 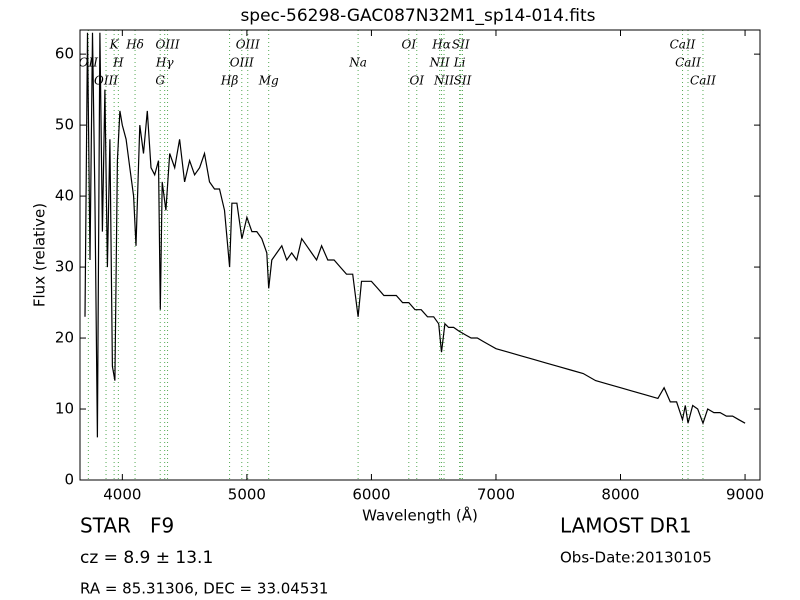 What do you see at coordinates (371, 495) in the screenshot?
I see `x-tick-label: 6000` at bounding box center [371, 495].